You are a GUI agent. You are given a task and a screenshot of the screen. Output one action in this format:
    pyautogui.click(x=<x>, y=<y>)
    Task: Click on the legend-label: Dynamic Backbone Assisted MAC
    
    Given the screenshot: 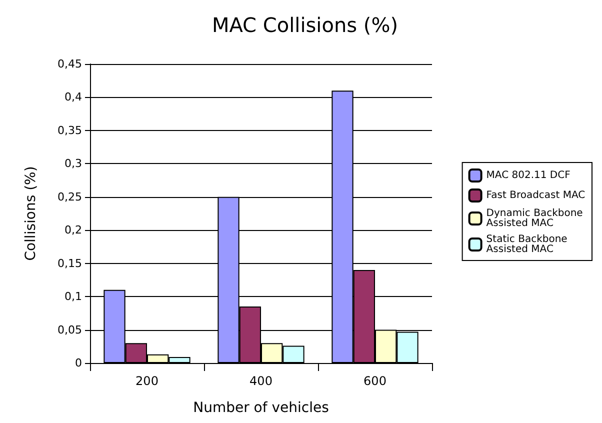 What is the action you would take?
    pyautogui.click(x=536, y=218)
    